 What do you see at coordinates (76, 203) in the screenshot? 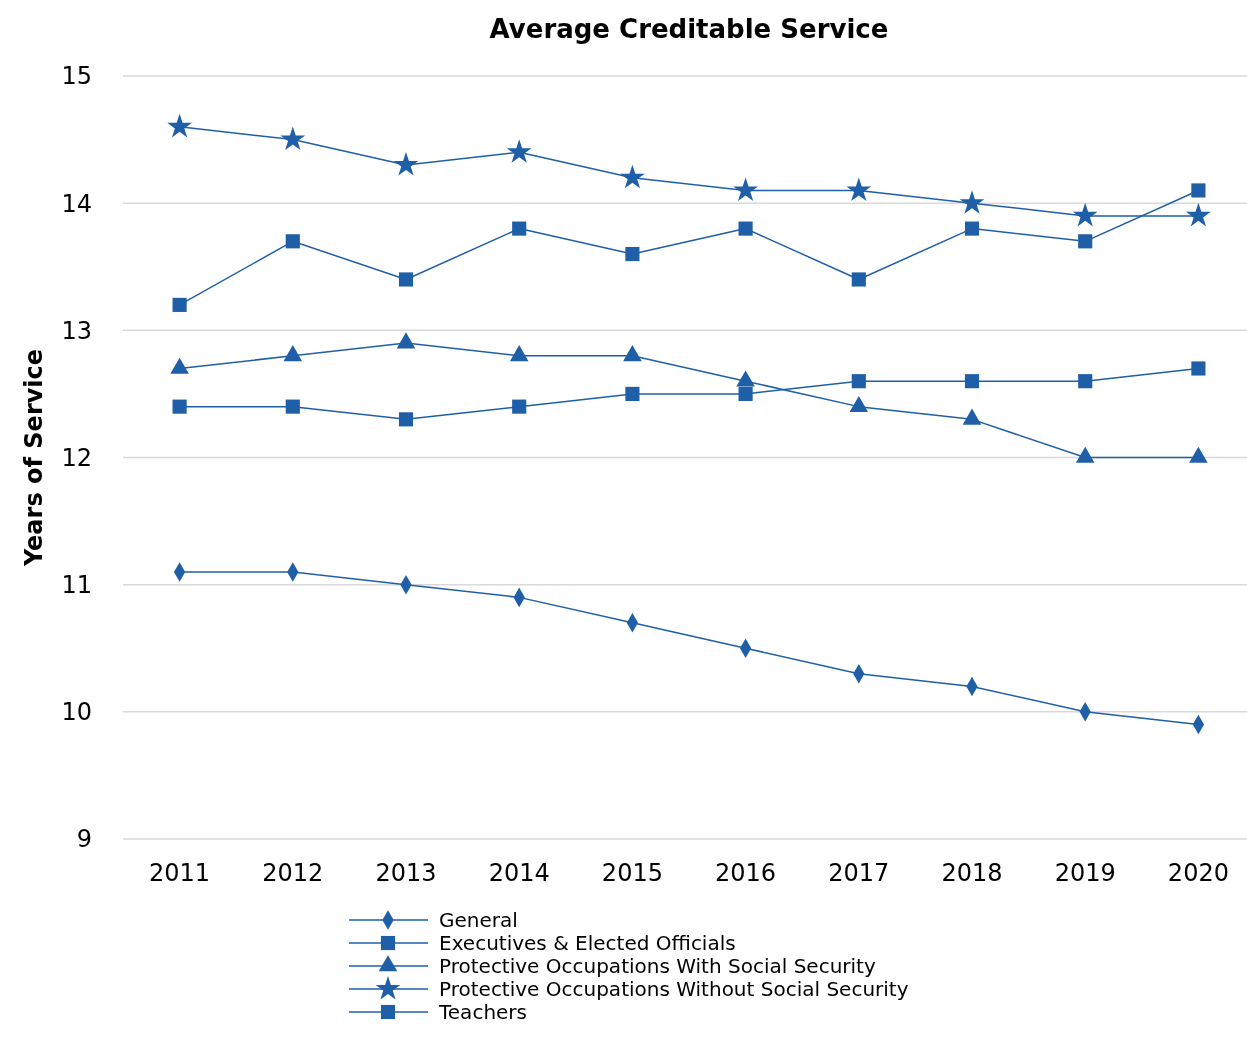
I see `y-tick-label: 14` at bounding box center [76, 203].